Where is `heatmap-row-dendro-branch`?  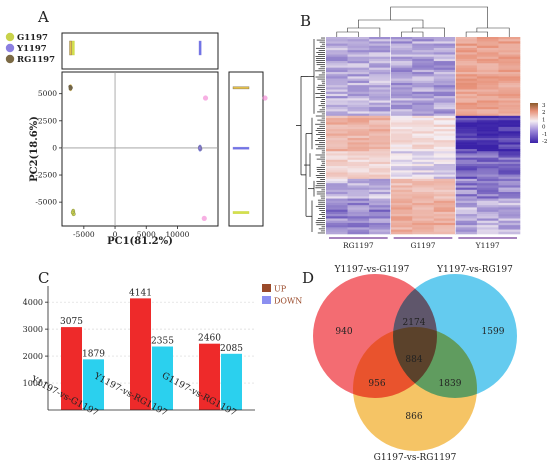
heatmap-row-dendro-branch is located at coordinates (302, 126).